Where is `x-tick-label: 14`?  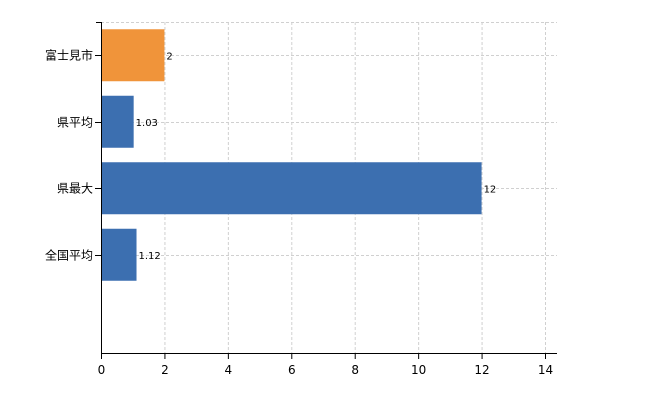
x-tick-label: 14 is located at coordinates (545, 370).